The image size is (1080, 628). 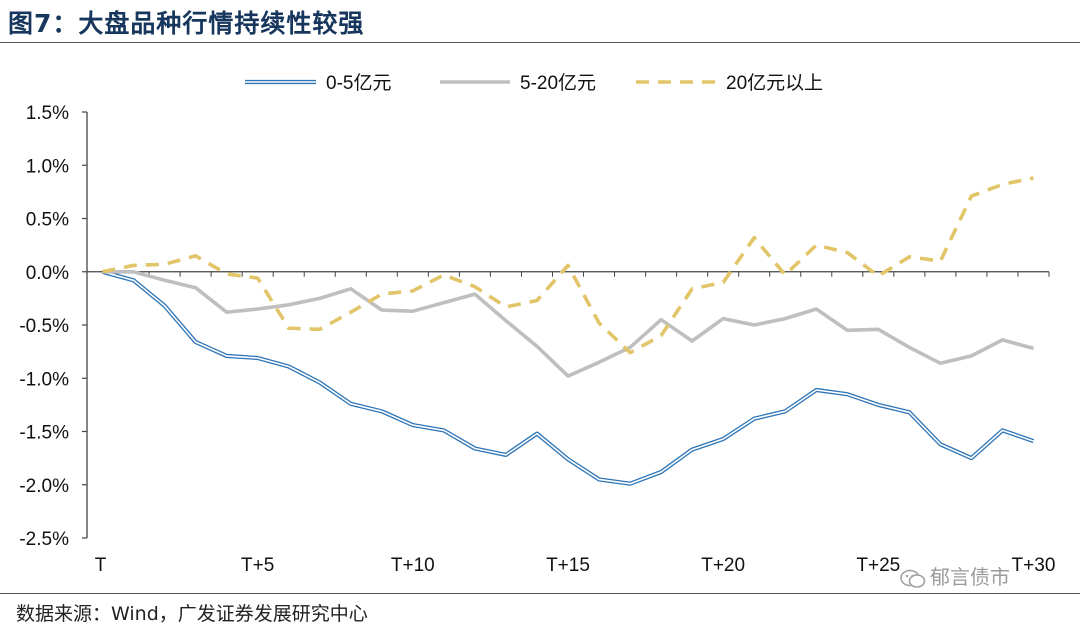 What do you see at coordinates (358, 83) in the screenshot?
I see `legend-label: 0-5亿元` at bounding box center [358, 83].